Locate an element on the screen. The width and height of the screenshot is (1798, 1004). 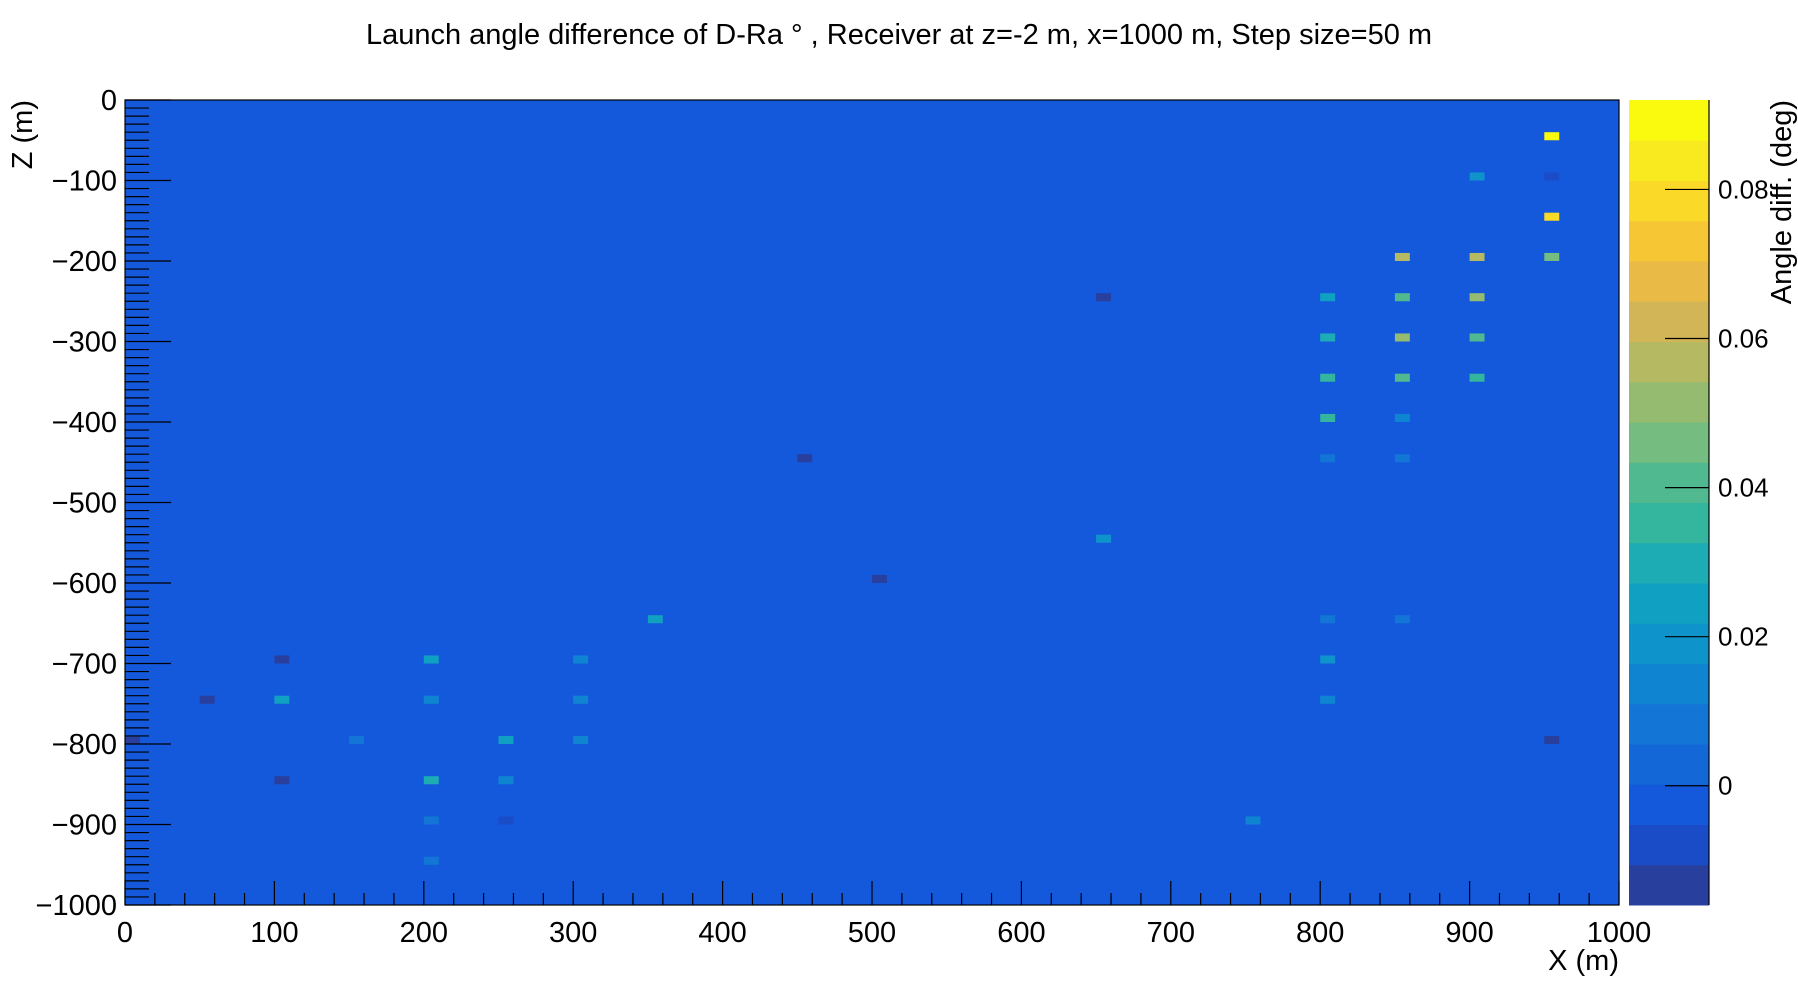
color-scale-tick-label: 0 is located at coordinates (1725, 786).